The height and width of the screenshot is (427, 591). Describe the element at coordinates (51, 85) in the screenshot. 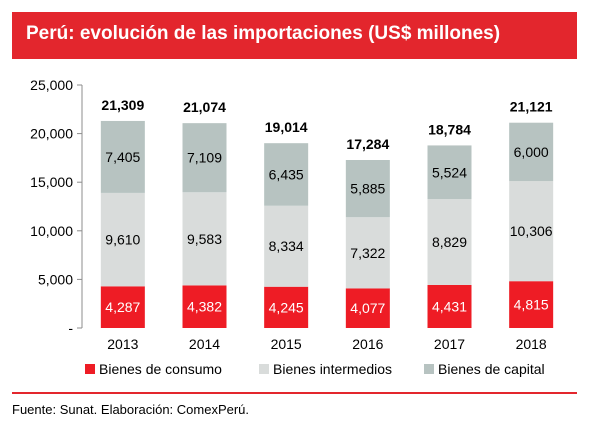

I see `y-tick-label: 25,000` at that location.